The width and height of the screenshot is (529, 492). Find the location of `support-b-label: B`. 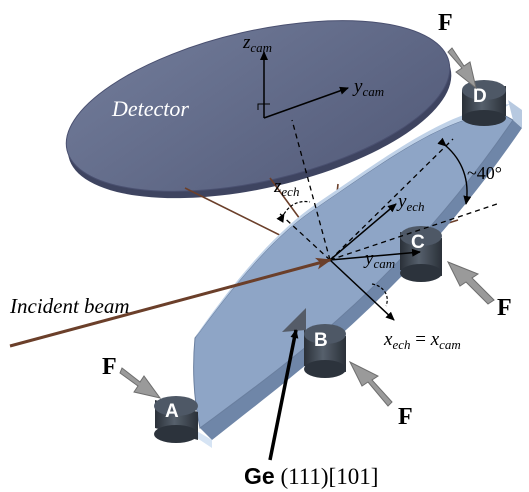

support-b-label: B is located at coordinates (321, 340).